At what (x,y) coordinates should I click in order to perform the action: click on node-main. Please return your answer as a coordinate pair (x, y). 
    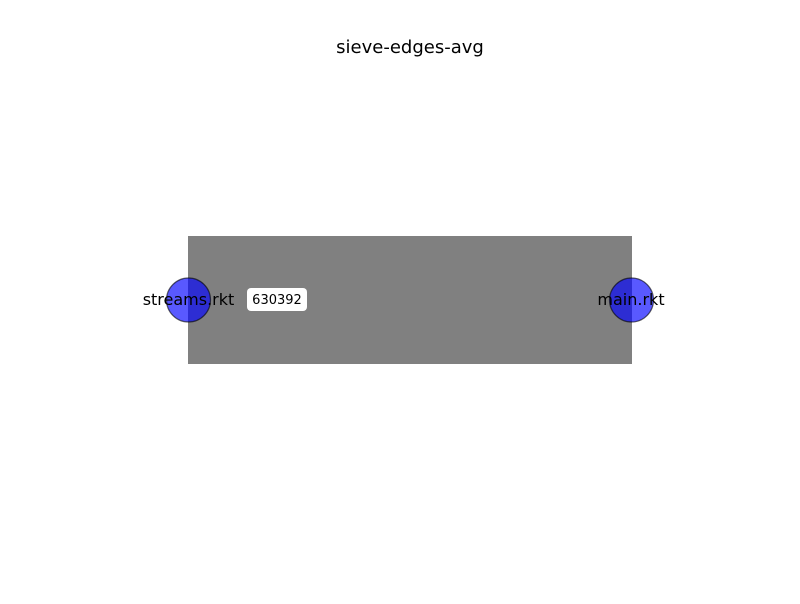
    Looking at the image, I should click on (631, 300).